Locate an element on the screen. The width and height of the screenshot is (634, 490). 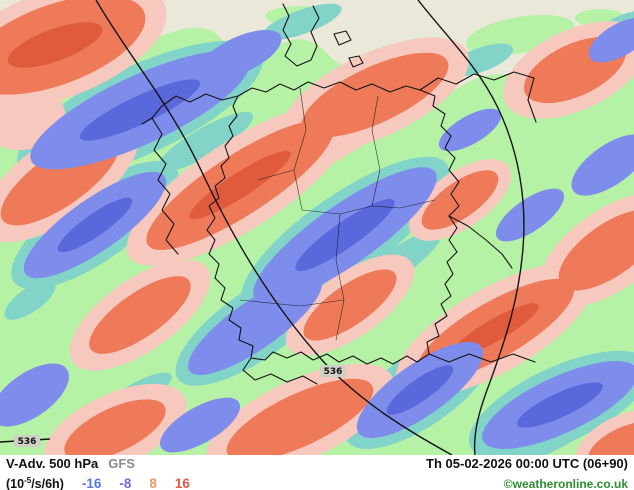
contour-label-center-text: 536 is located at coordinates (333, 372).